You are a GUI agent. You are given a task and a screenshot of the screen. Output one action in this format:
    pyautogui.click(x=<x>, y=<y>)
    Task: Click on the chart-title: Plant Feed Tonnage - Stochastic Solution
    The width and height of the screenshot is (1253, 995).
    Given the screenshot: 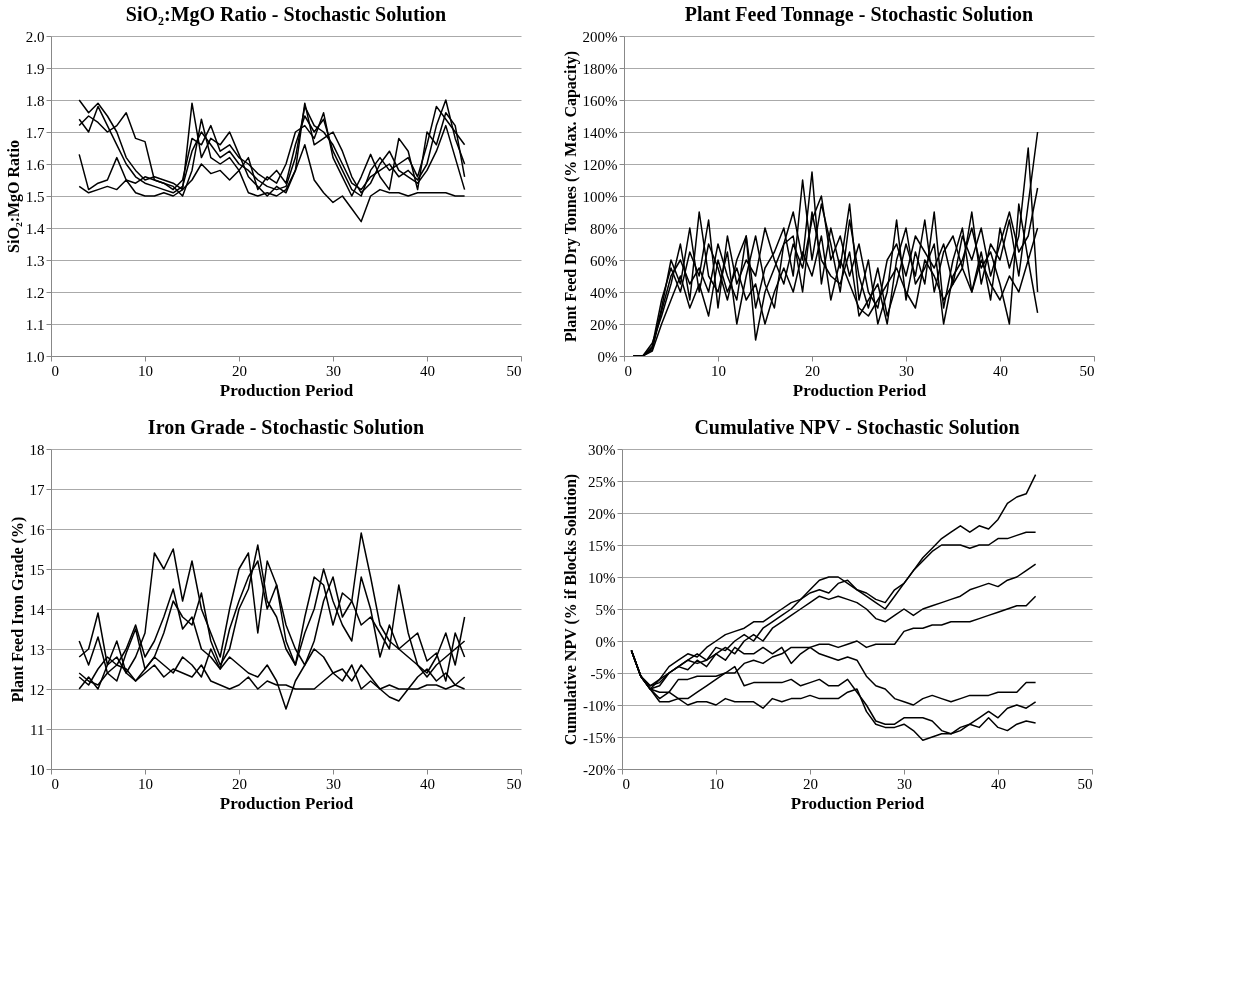 What is the action you would take?
    pyautogui.click(x=859, y=14)
    